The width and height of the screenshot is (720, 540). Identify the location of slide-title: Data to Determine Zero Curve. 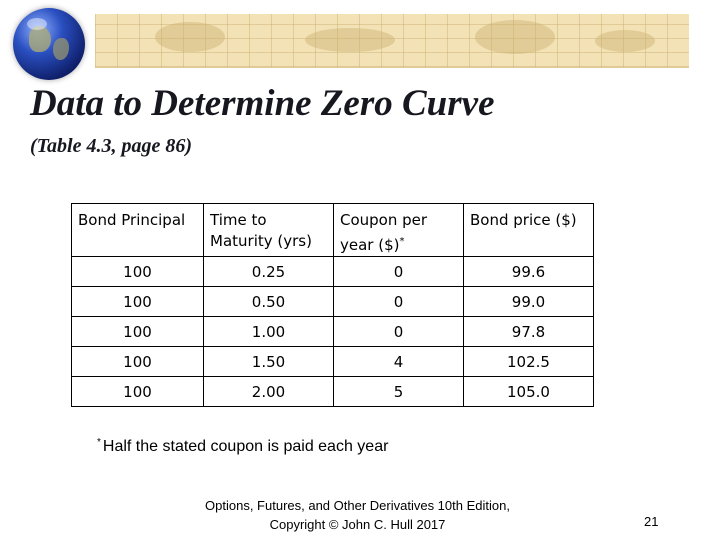
(262, 103).